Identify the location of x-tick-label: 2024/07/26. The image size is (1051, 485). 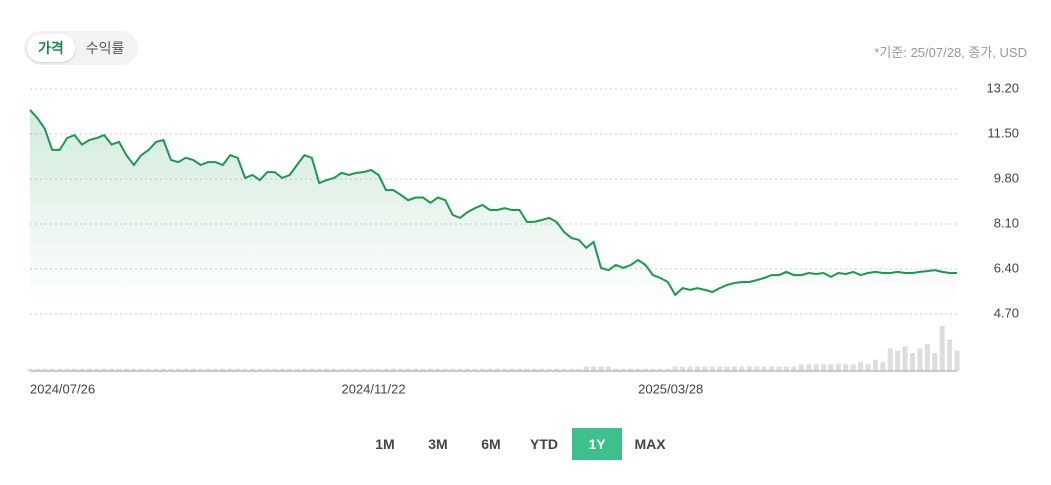
(62, 388).